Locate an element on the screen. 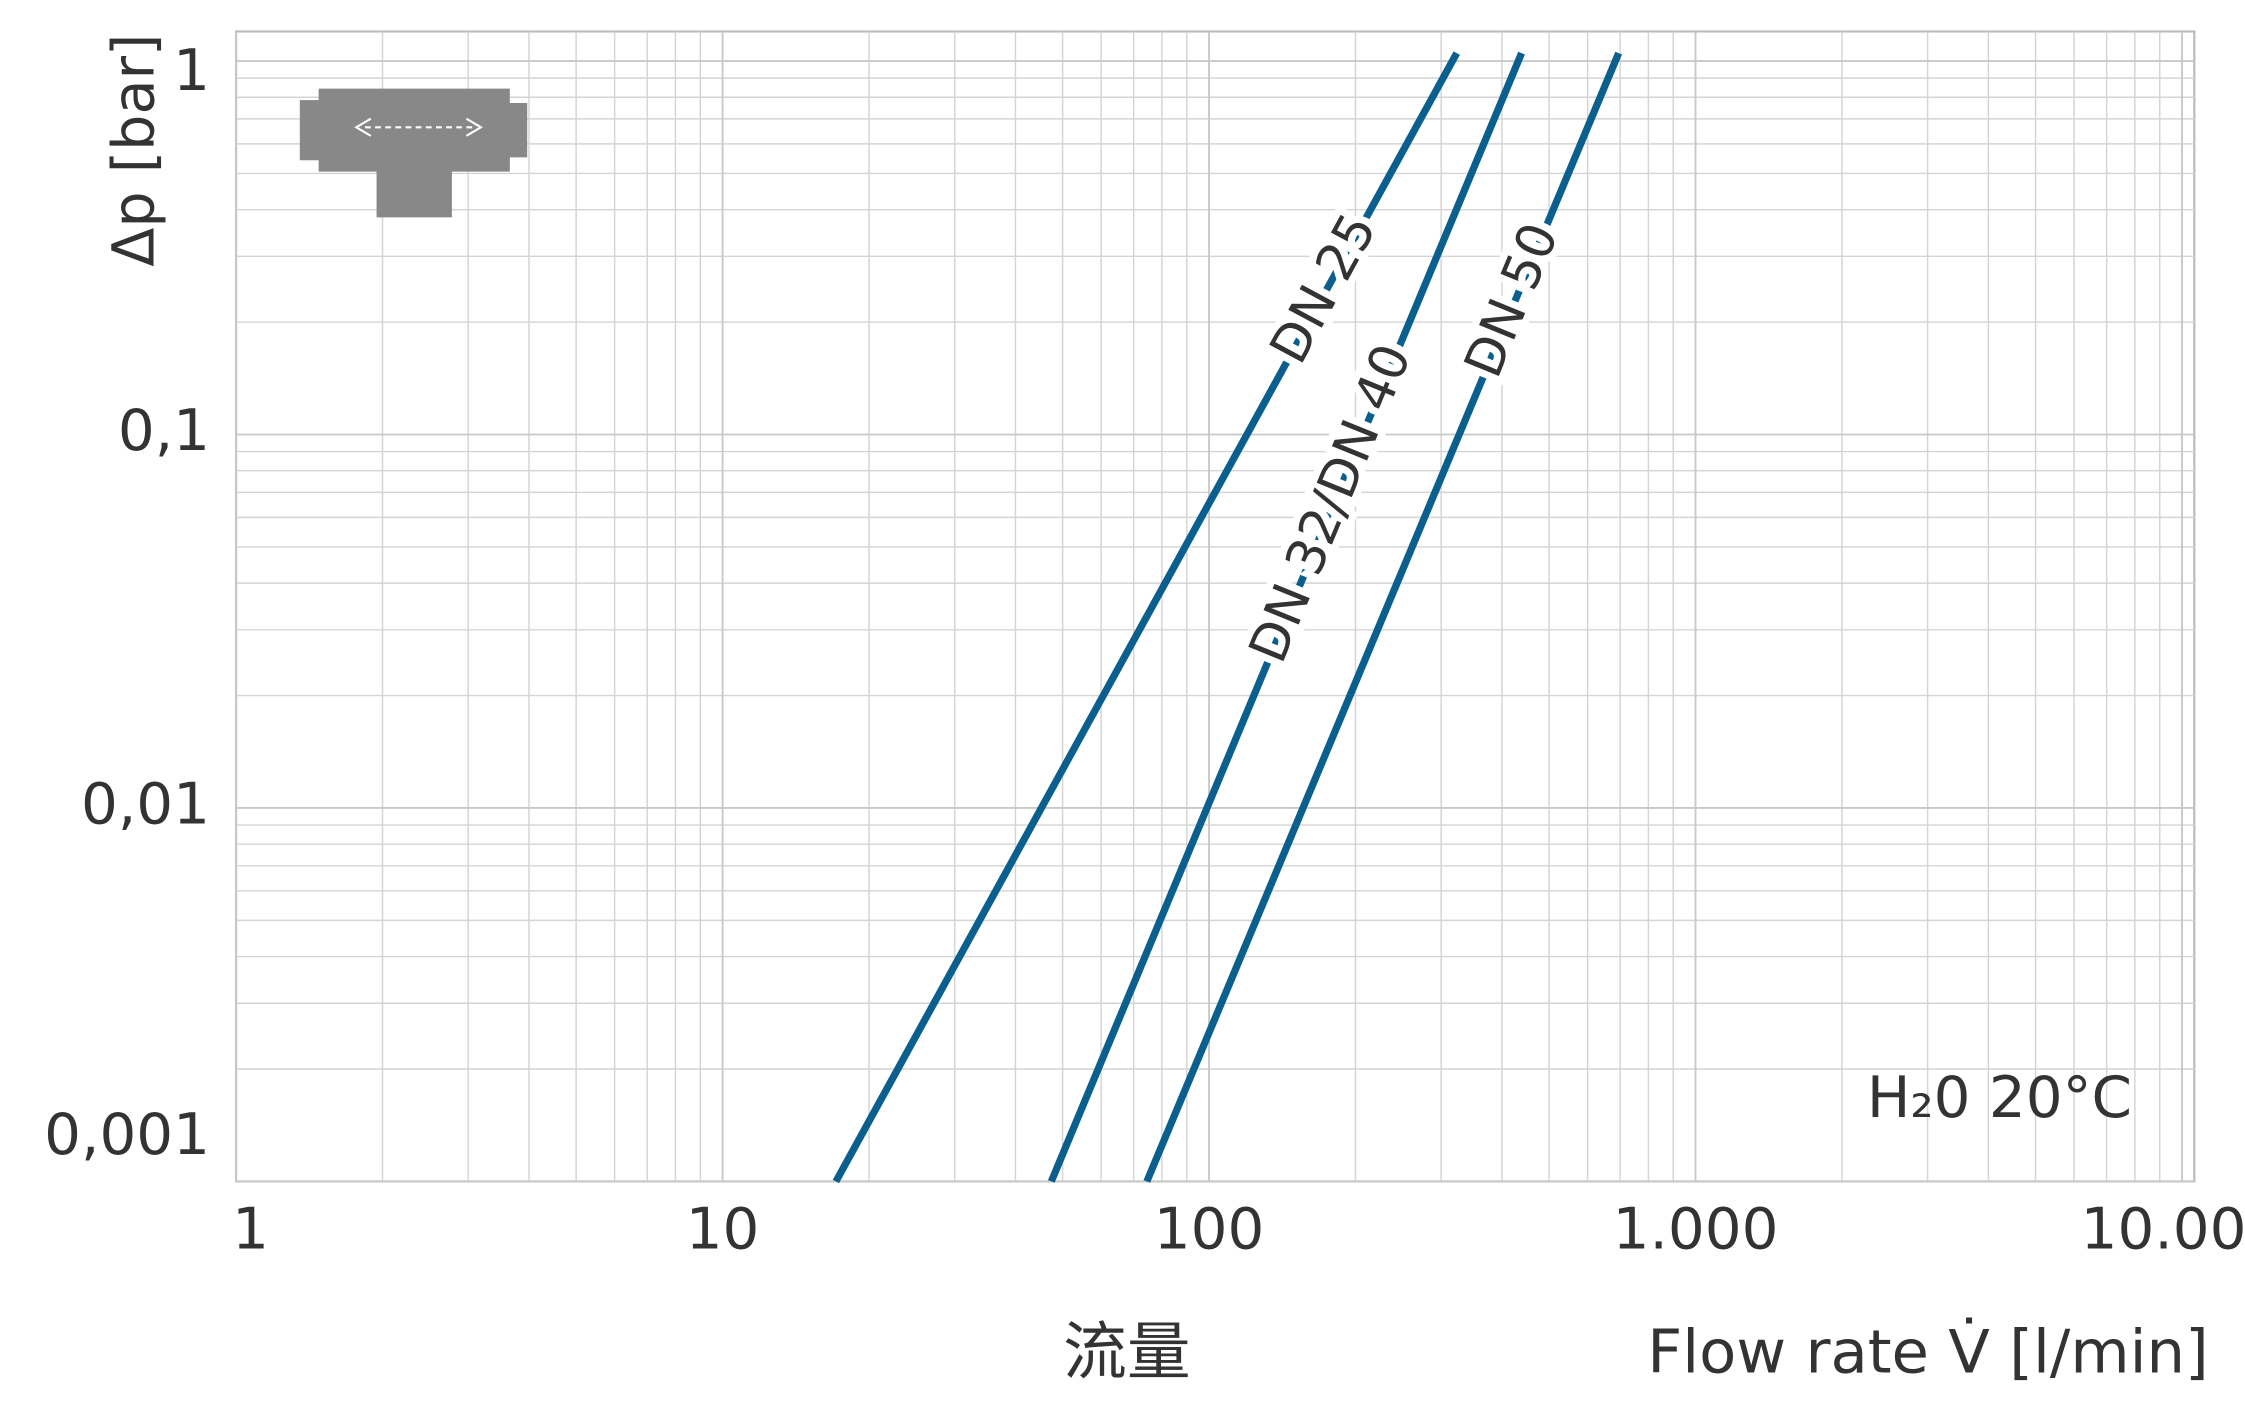 Image resolution: width=2245 pixels, height=1416 pixels. y-tick-label: 0,1 is located at coordinates (164, 430).